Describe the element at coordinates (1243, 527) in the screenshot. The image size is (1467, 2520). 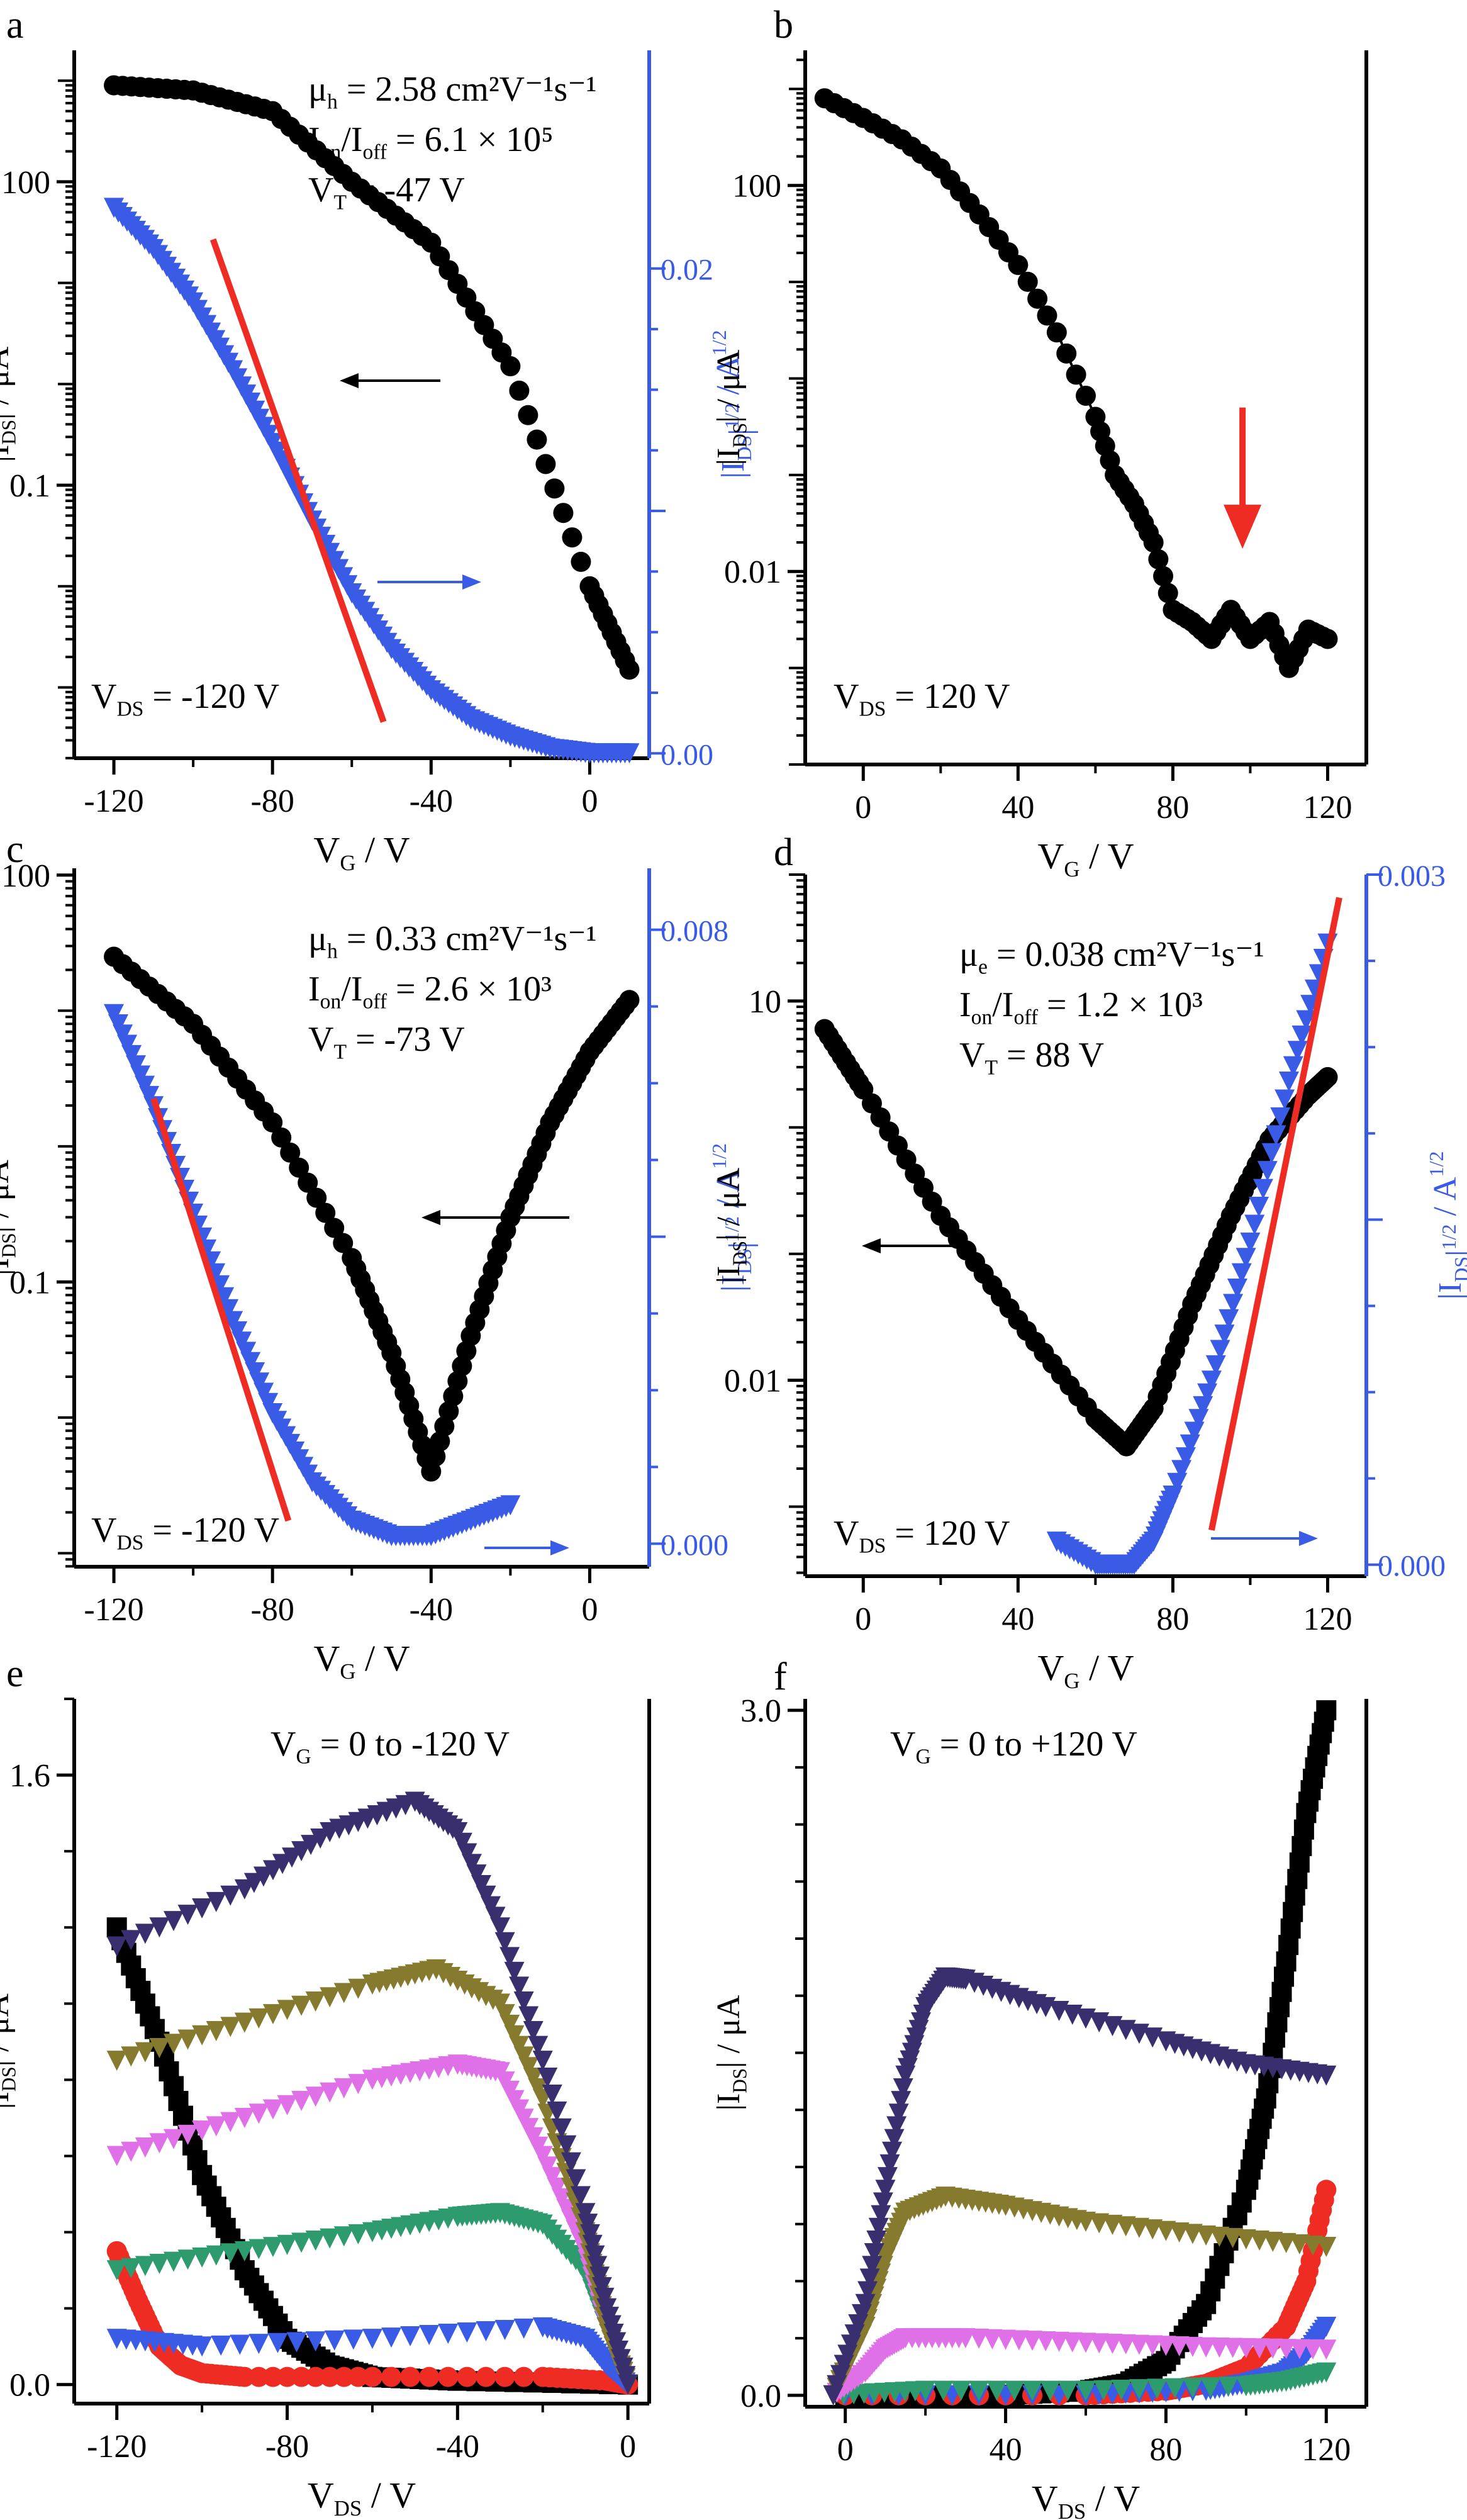
I see `red-arrow-head` at that location.